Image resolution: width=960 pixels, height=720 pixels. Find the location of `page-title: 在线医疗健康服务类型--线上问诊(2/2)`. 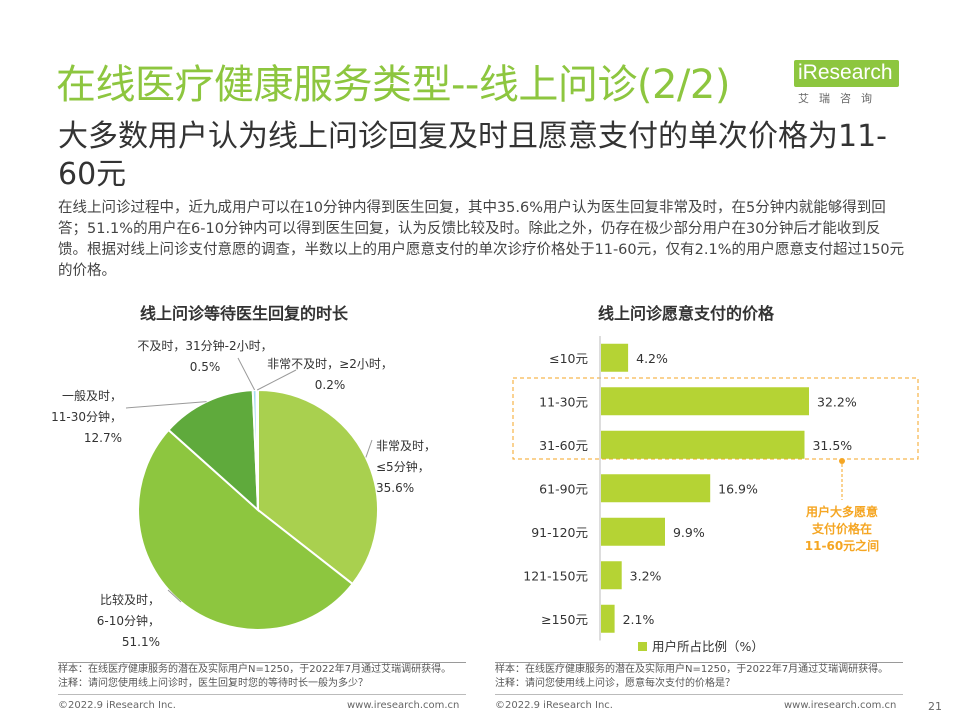

page-title: 在线医疗健康服务类型--线上问诊(2/2) is located at coordinates (393, 85).